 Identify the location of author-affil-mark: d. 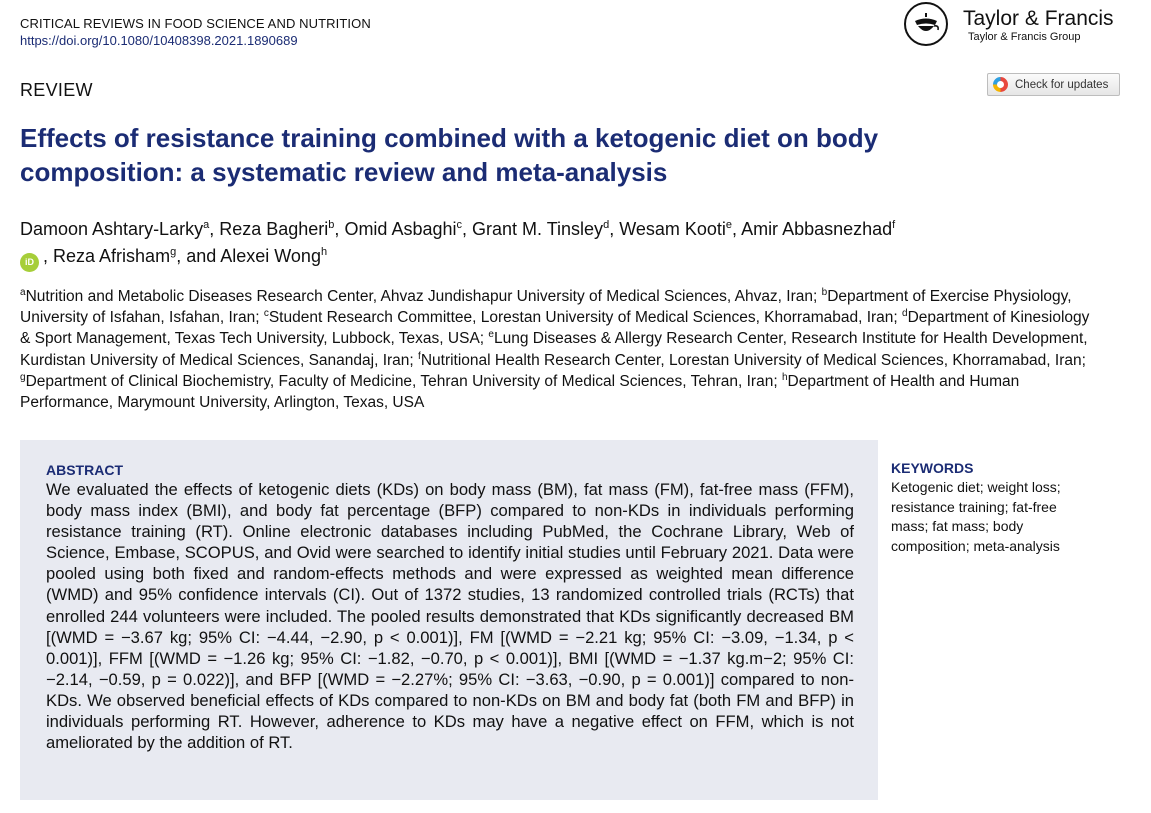
(606, 225).